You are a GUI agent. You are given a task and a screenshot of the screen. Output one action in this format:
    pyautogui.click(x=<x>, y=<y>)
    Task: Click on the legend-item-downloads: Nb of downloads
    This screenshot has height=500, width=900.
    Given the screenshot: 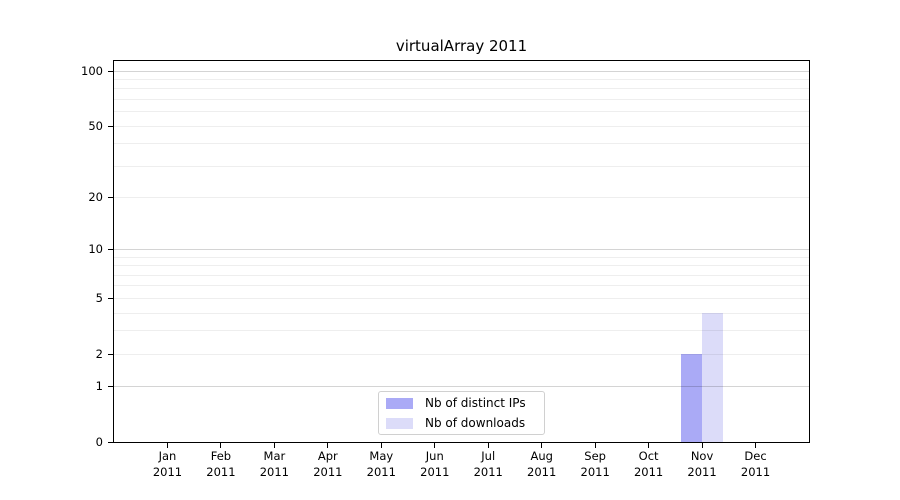 What is the action you would take?
    pyautogui.click(x=465, y=423)
    